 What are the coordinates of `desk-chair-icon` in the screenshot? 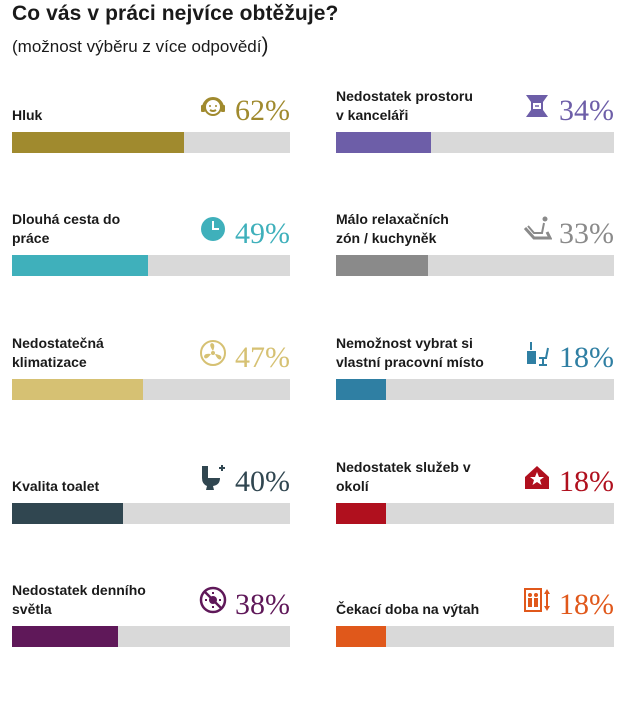 It's located at (537, 353).